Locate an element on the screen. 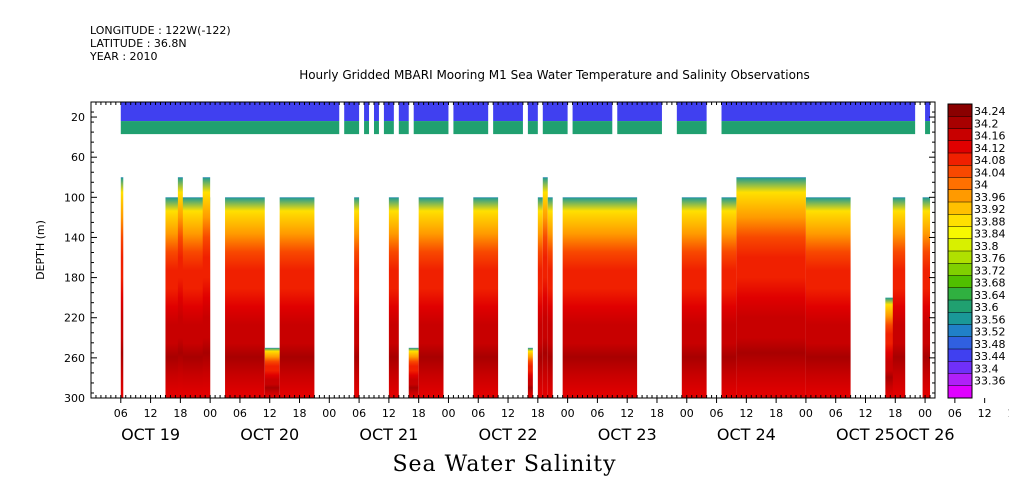 The height and width of the screenshot is (504, 1009). x-day-label: OCT 22 is located at coordinates (508, 434).